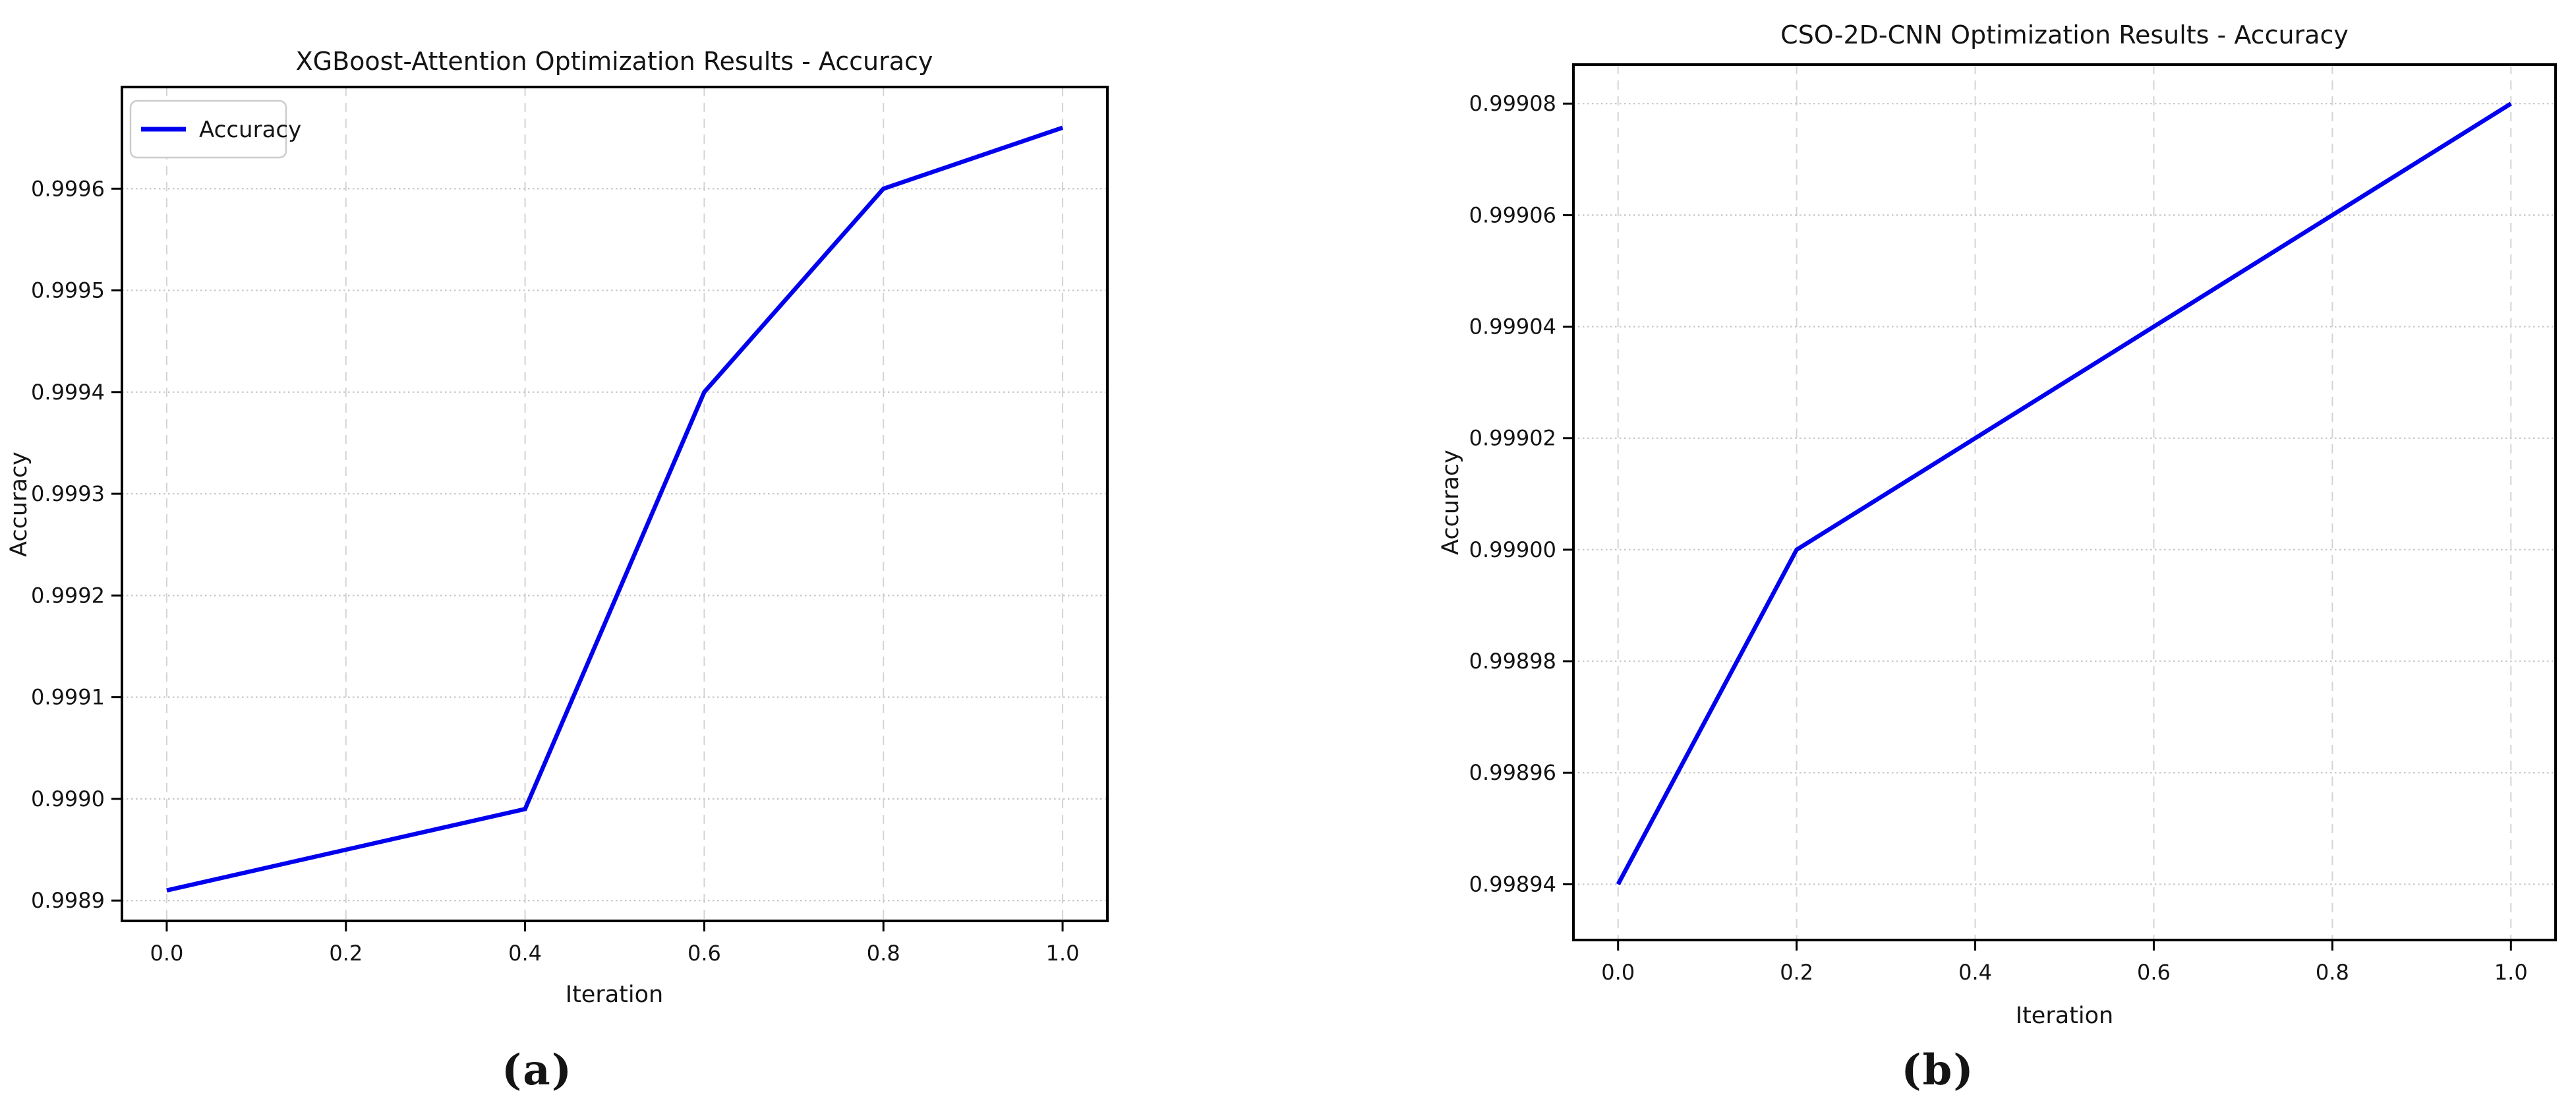  What do you see at coordinates (68, 595) in the screenshot?
I see `svg-text: 0.9992` at bounding box center [68, 595].